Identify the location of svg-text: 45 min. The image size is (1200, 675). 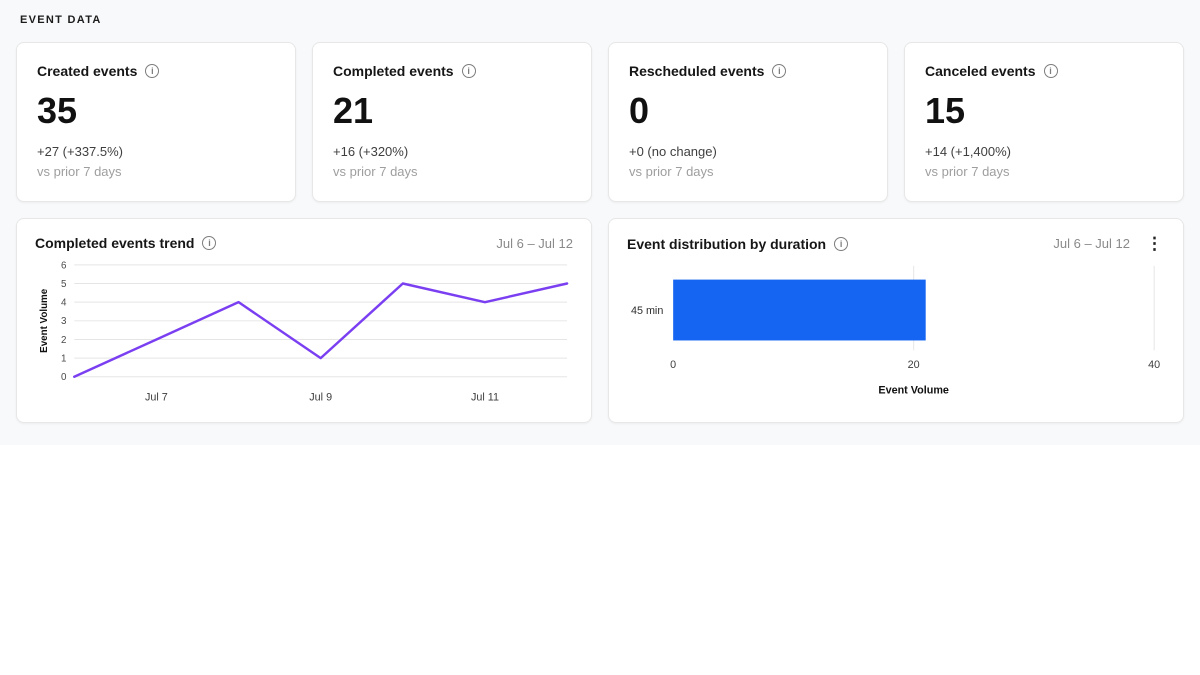
(647, 311).